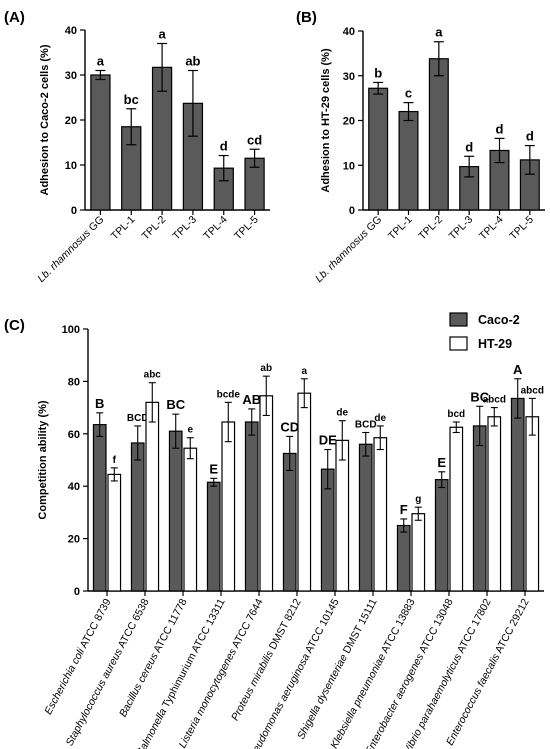  I want to click on significance-letter: BCD, so click(366, 424).